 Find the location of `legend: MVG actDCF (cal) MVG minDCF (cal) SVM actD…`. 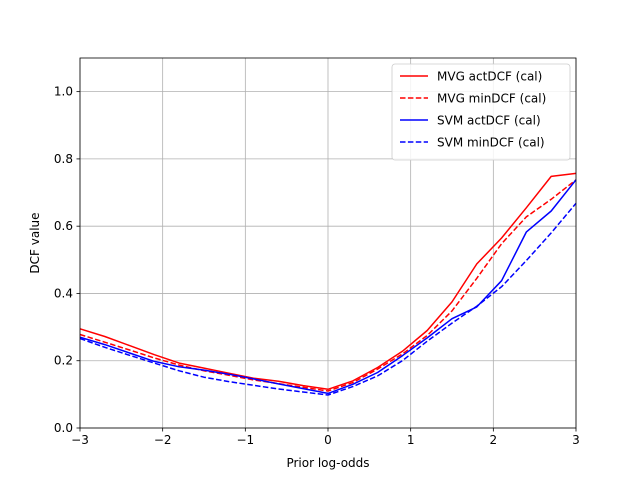

legend: MVG actDCF (cal) MVG minDCF (cal) SVM actD… is located at coordinates (481, 112).